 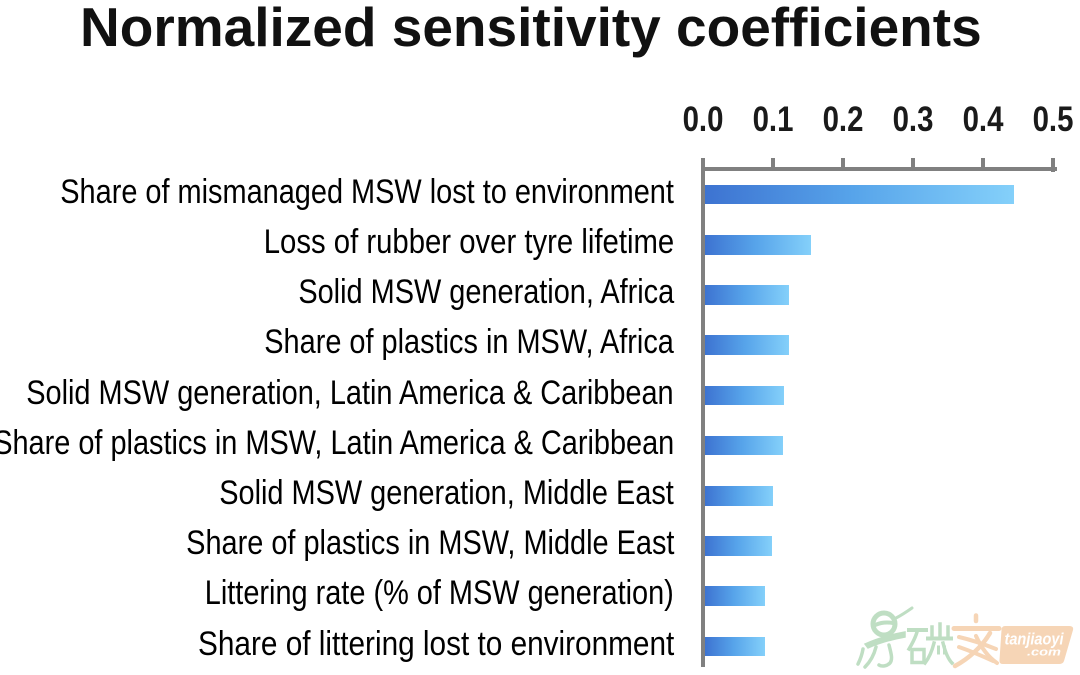 I want to click on svg-text: tanjiaoyi, so click(x=1035, y=639).